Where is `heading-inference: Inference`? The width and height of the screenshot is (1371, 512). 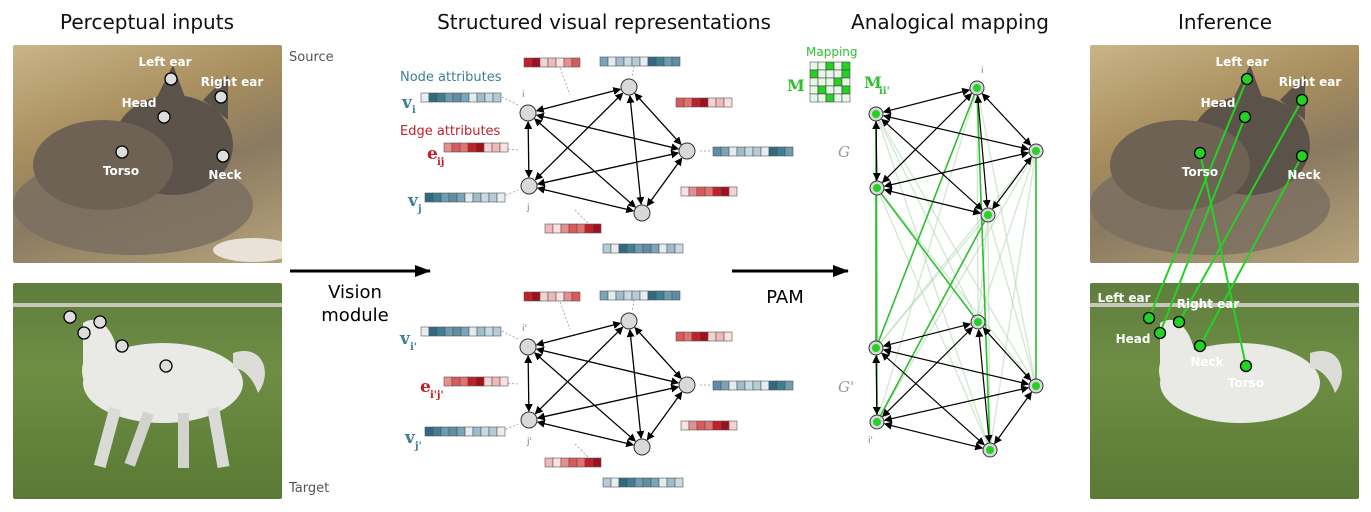
heading-inference: Inference is located at coordinates (1225, 22).